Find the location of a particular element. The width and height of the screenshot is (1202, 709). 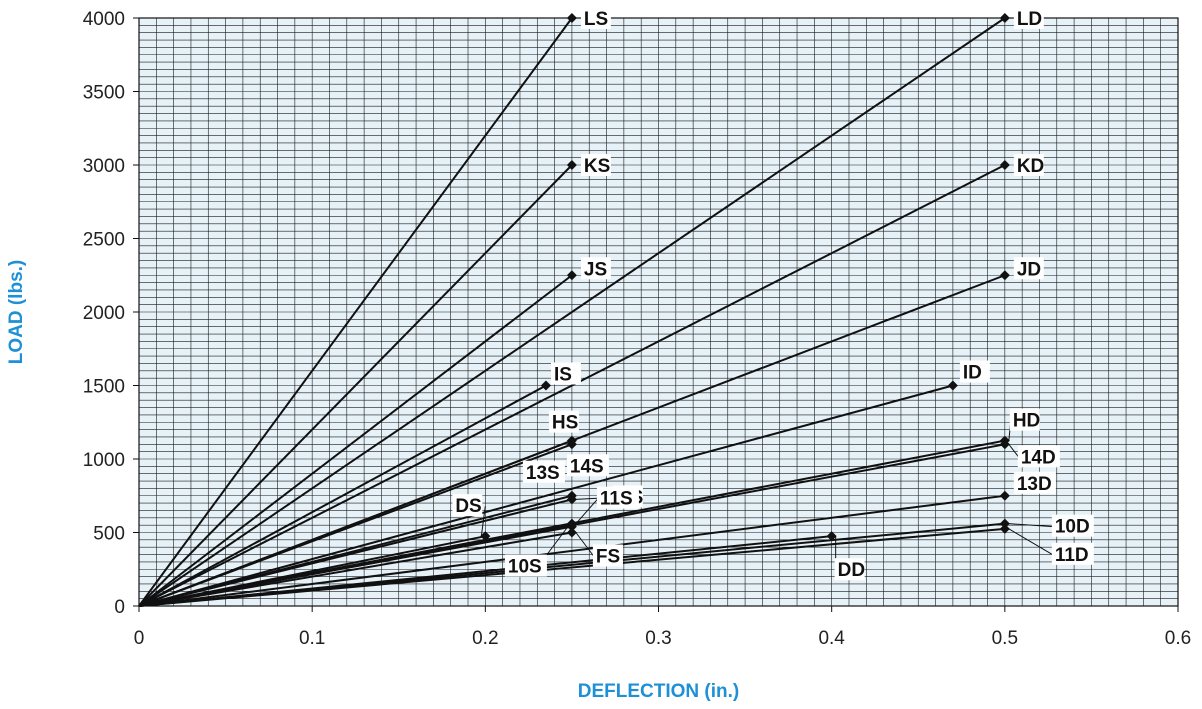

series-marker-dd is located at coordinates (831, 536).